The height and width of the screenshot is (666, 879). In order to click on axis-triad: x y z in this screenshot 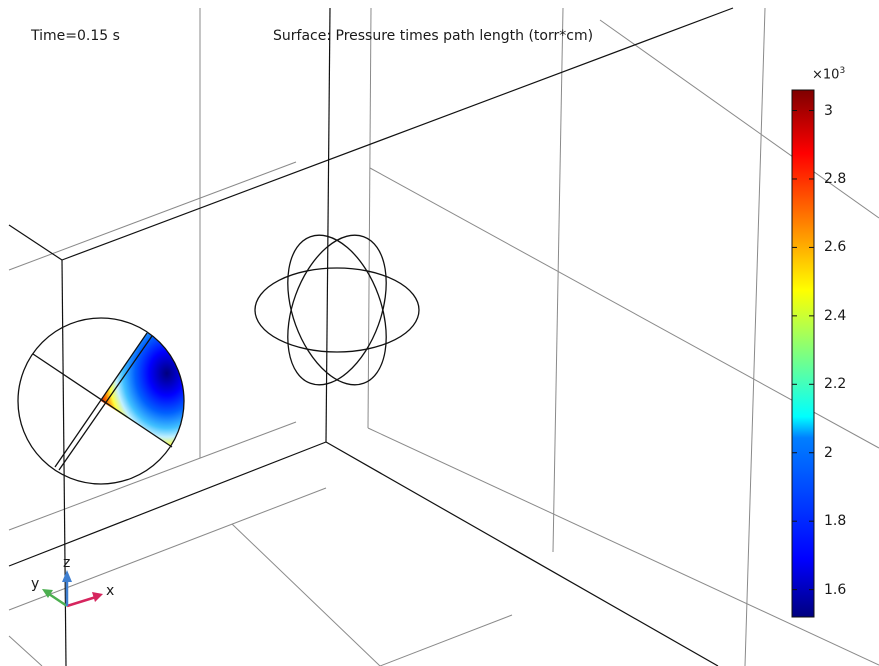, I will do `click(72, 581)`.